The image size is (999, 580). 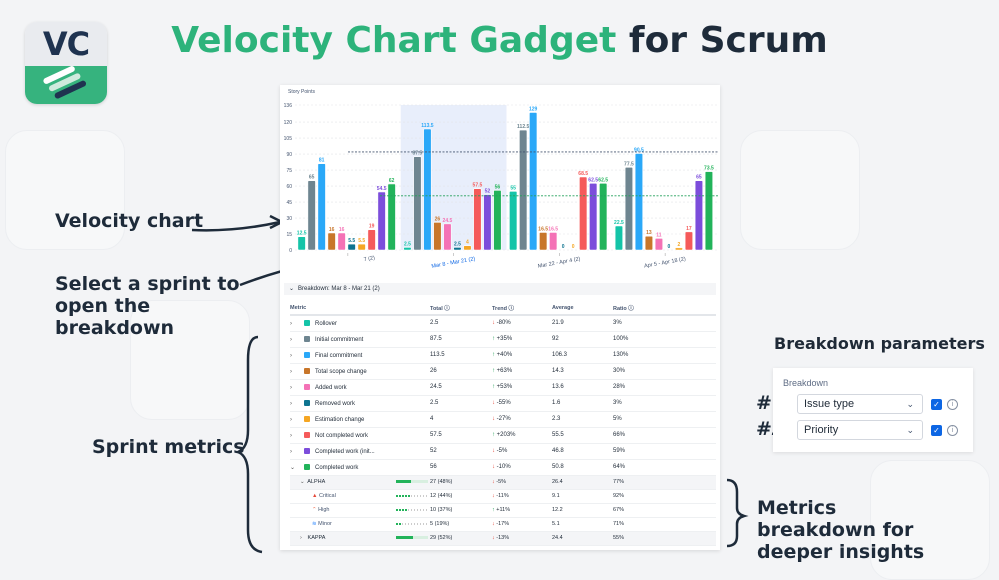 What do you see at coordinates (664, 482) in the screenshot?
I see `ratio-value: 77%` at bounding box center [664, 482].